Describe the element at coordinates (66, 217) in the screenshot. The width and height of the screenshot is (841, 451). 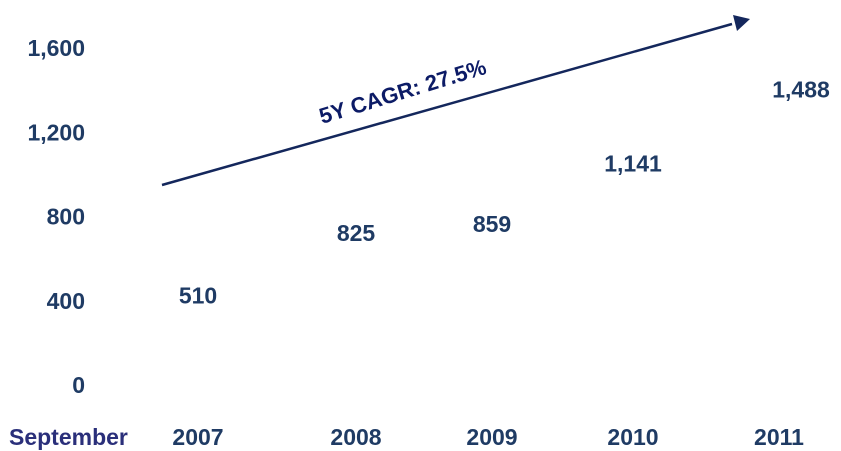
I see `y-tick-label: 800` at that location.